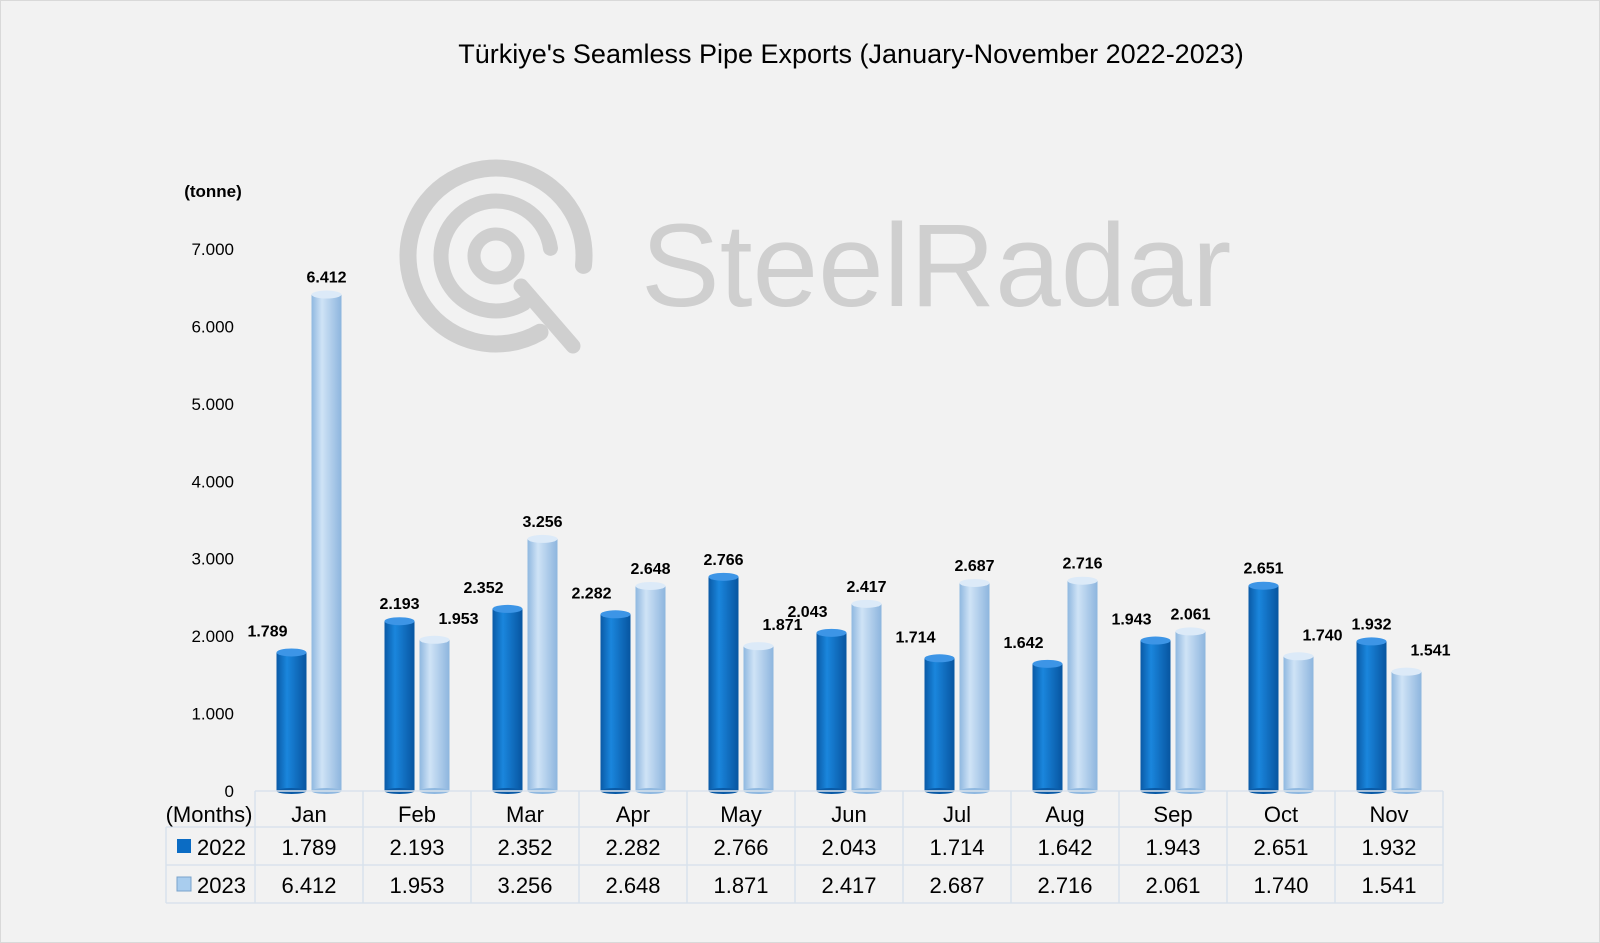 This screenshot has height=943, width=1600. What do you see at coordinates (221, 885) in the screenshot?
I see `legend-label-2023: 2023` at bounding box center [221, 885].